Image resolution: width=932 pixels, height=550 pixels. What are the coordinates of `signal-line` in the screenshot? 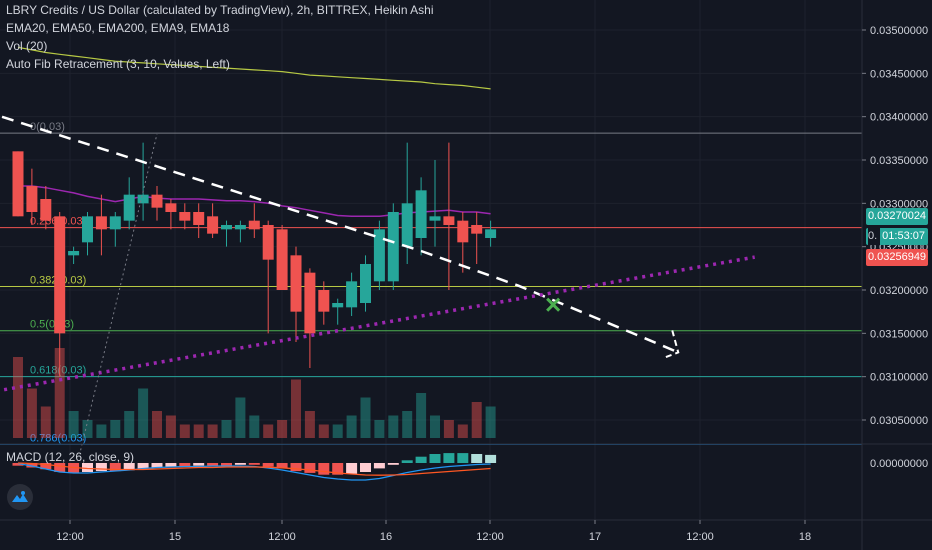 It's located at (254, 469).